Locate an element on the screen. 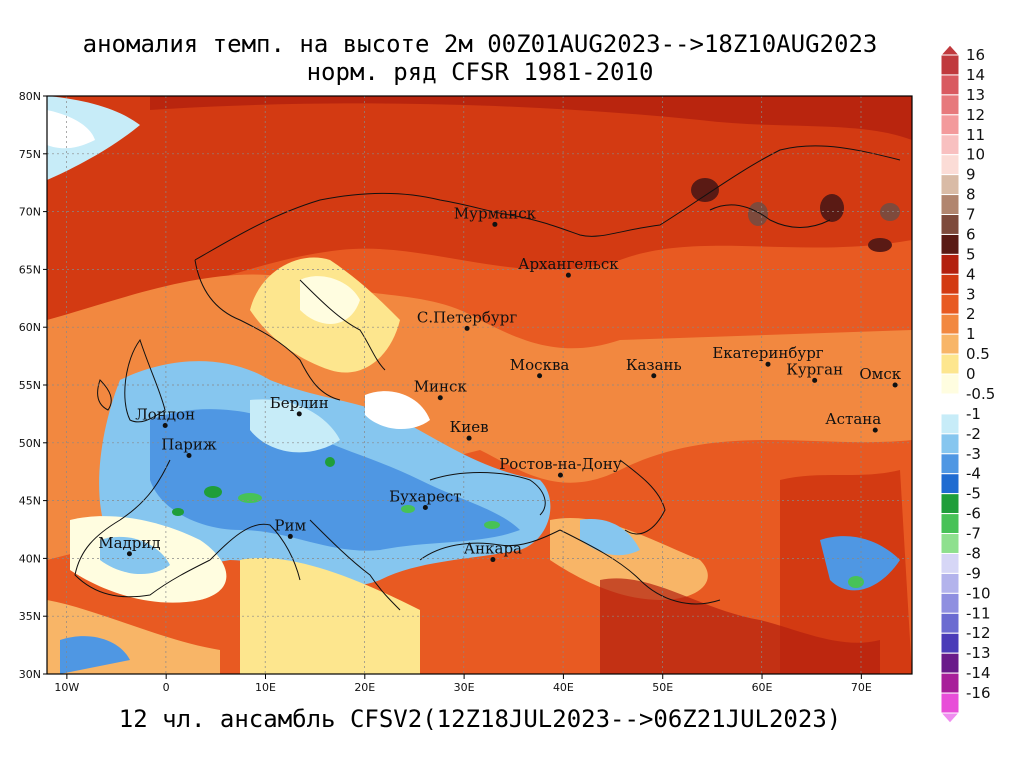 Image resolution: width=1024 pixels, height=768 pixels. colorbar-label: -5 is located at coordinates (973, 494).